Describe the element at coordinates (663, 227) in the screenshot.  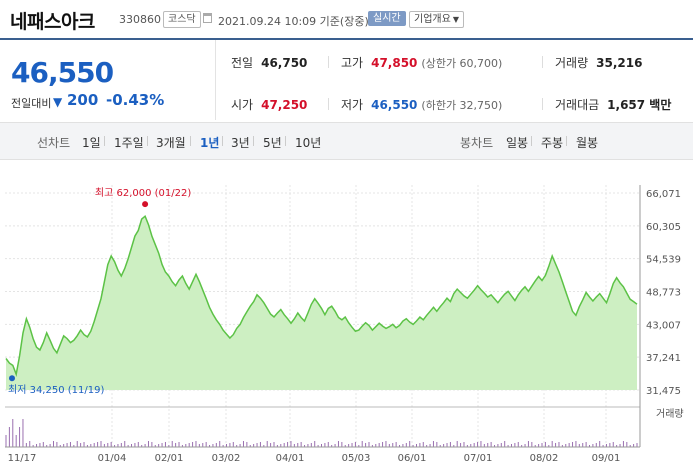
I see `y-tick-label: 60,305` at that location.